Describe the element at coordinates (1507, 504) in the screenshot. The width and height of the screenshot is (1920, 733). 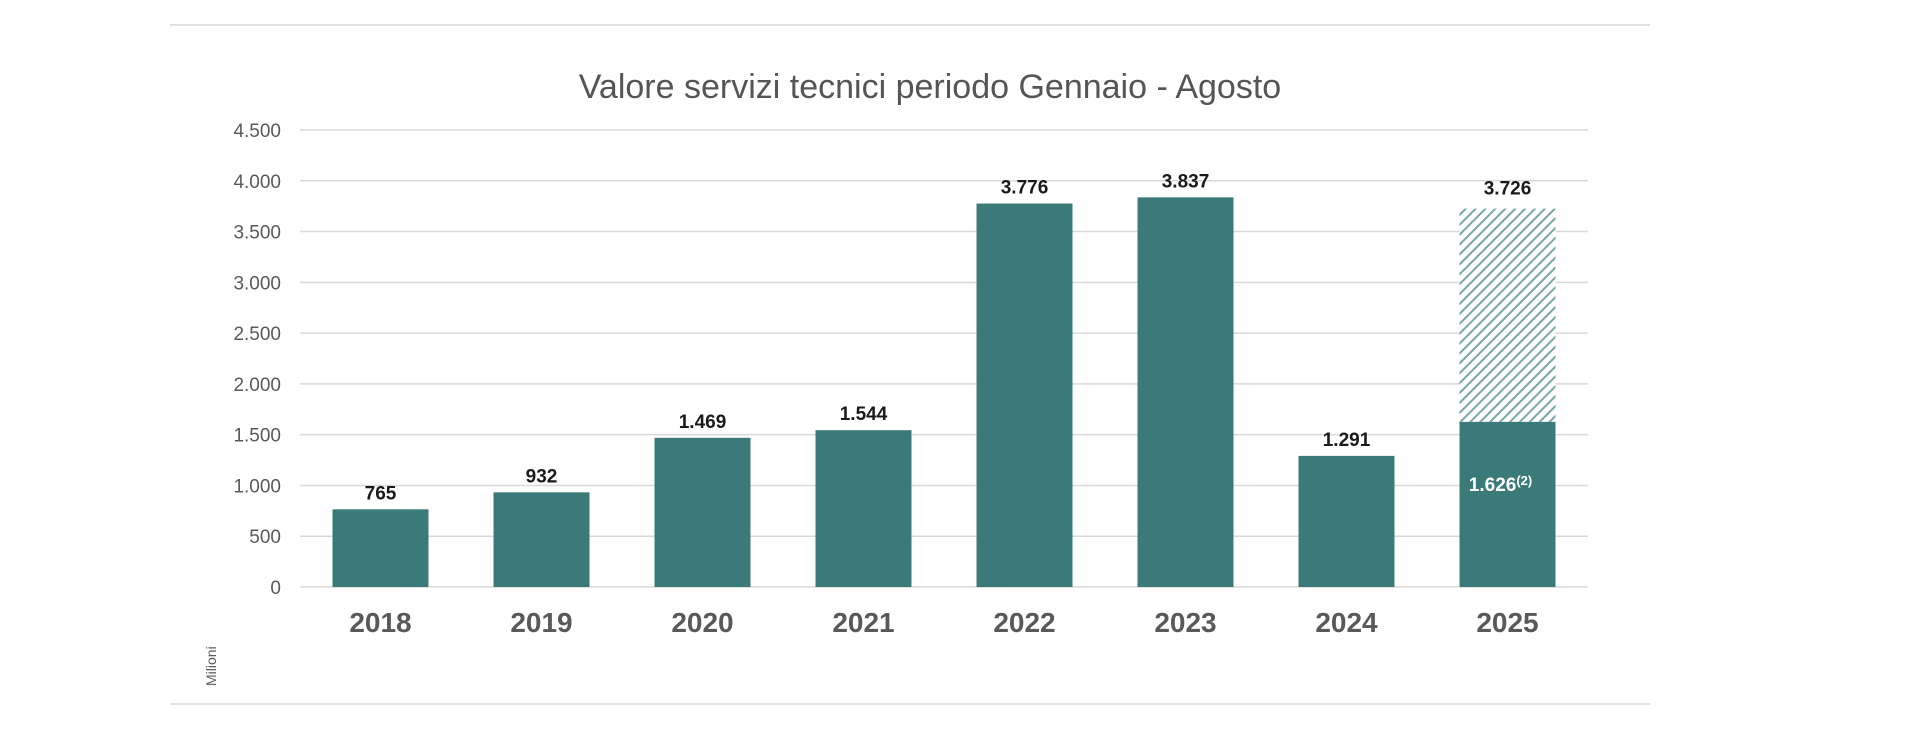
I see `bar-2025` at that location.